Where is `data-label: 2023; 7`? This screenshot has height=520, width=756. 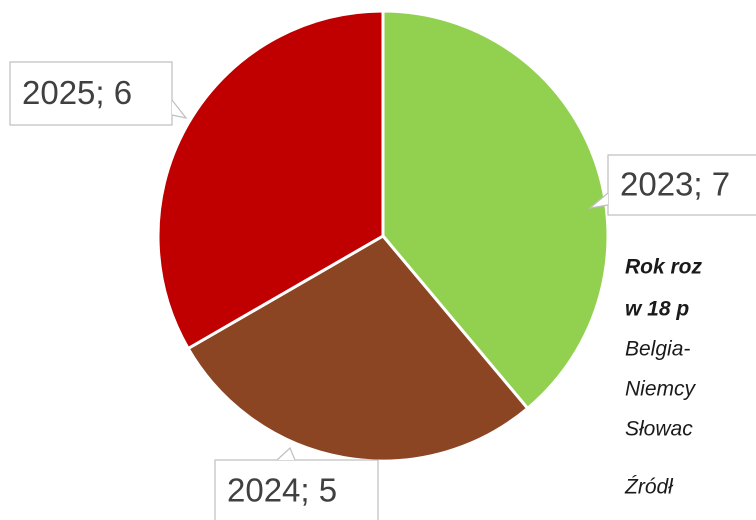
data-label: 2023; 7 is located at coordinates (675, 184).